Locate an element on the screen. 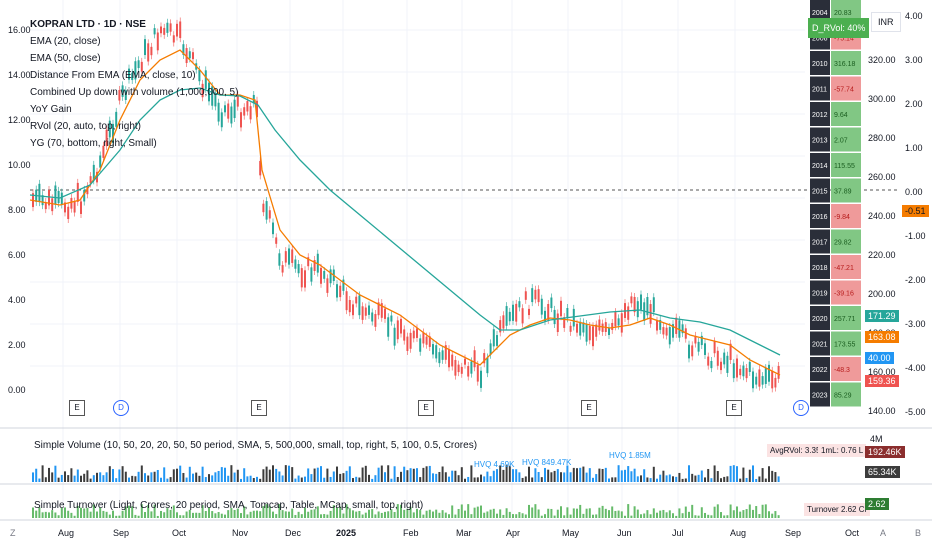 This screenshot has height=550, width=932. hvq-label-2: HVQ 849.47K is located at coordinates (547, 462).